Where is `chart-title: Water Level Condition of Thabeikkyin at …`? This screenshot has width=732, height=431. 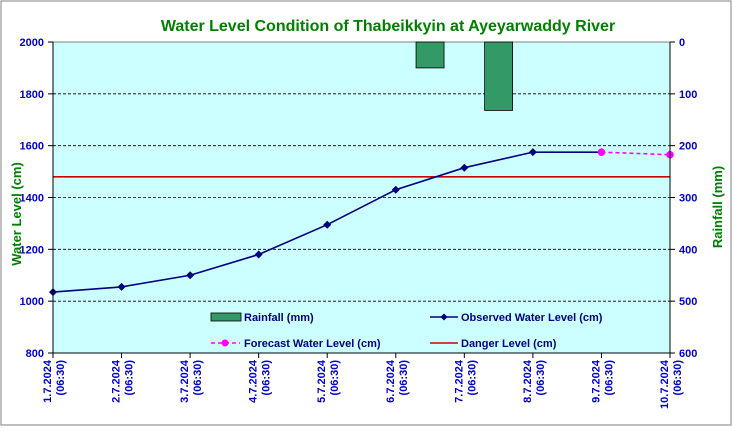
chart-title: Water Level Condition of Thabeikkyin at … is located at coordinates (388, 26).